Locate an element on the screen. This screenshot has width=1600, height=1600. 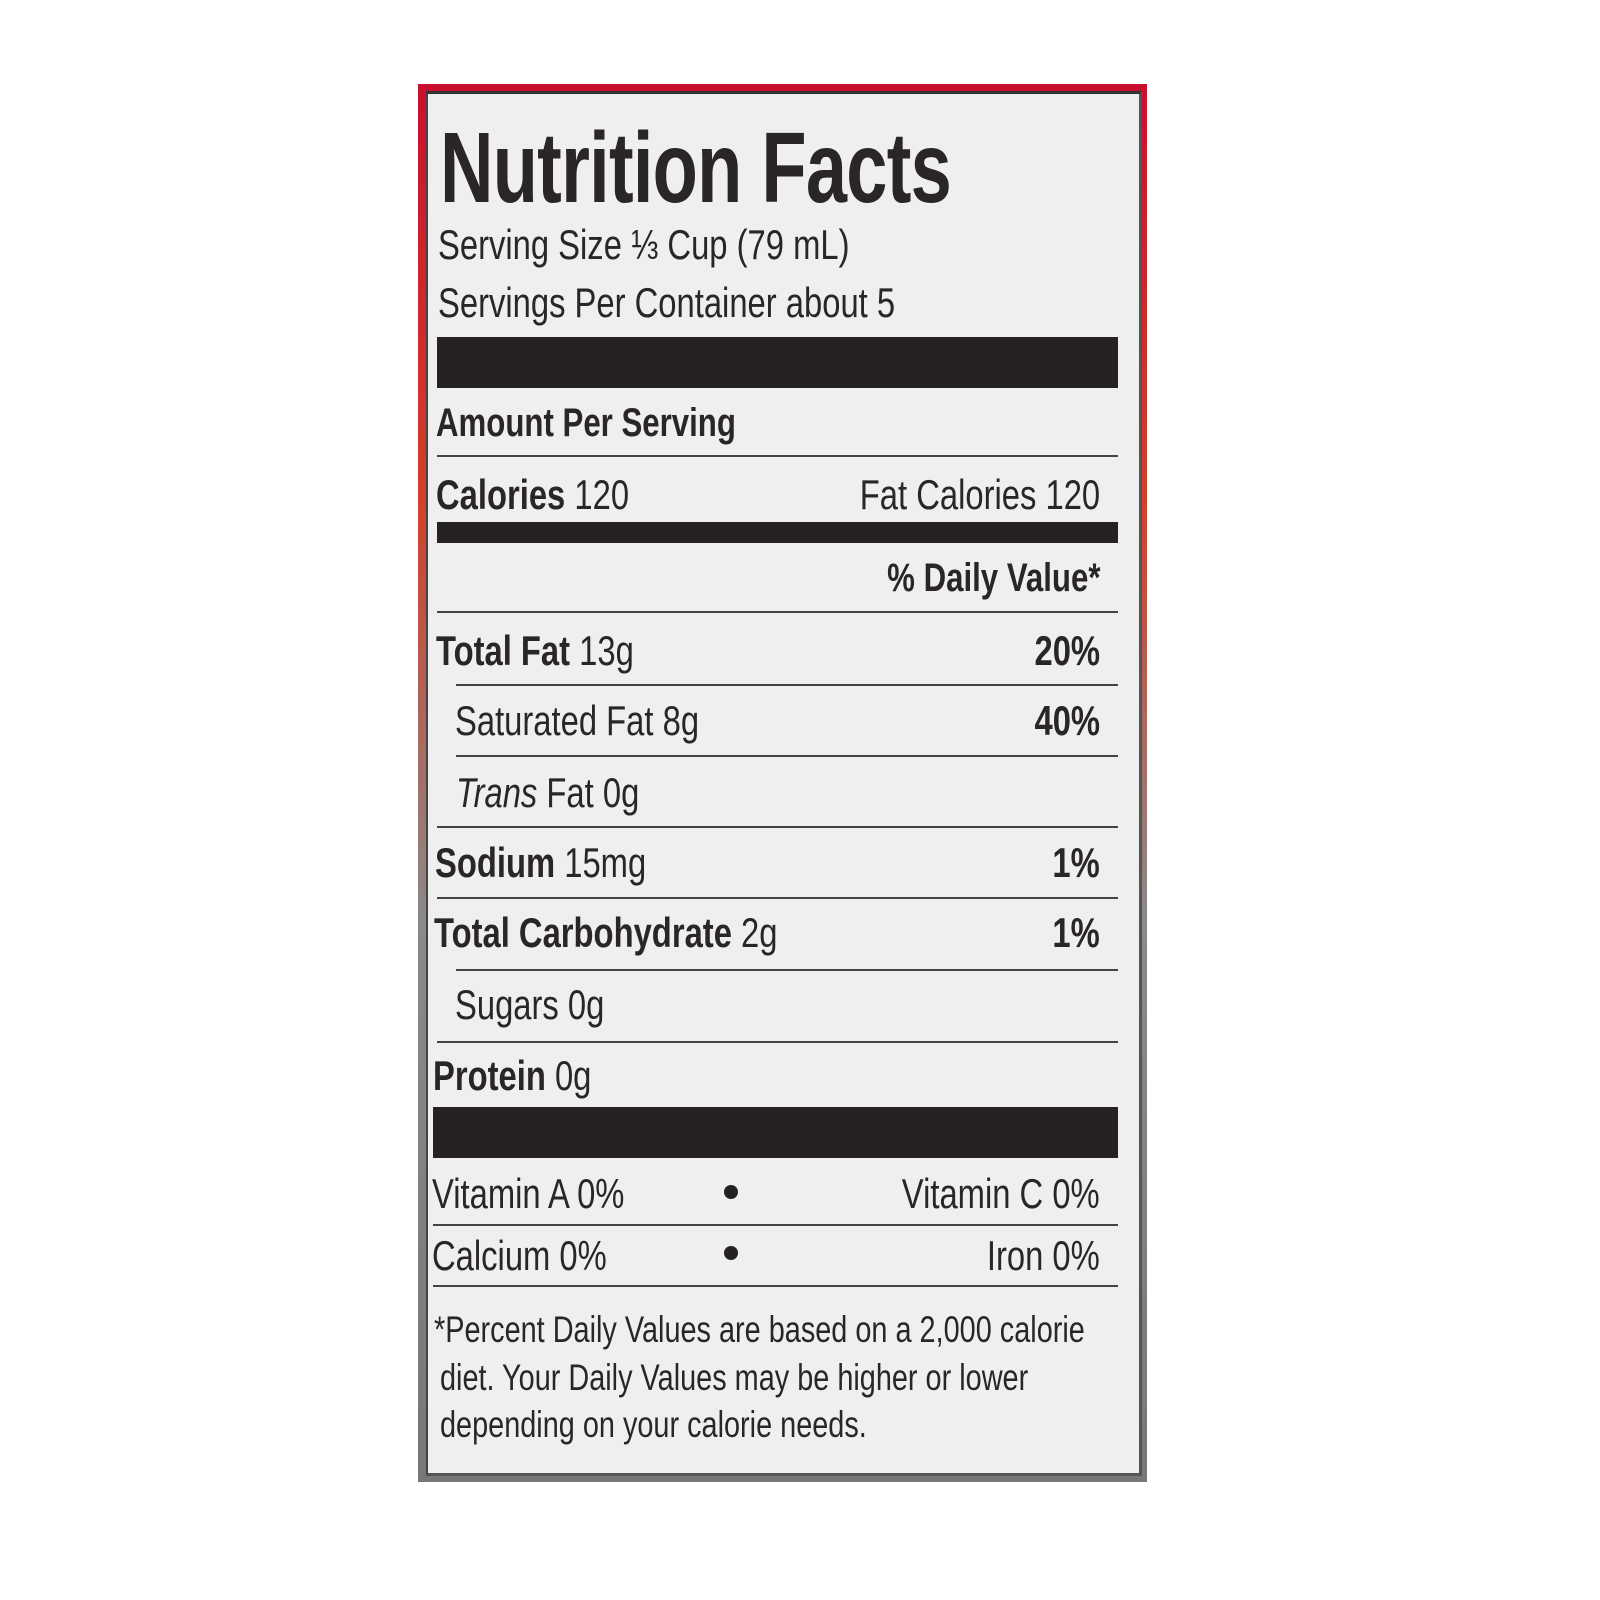
label-title: Nutrition Facts is located at coordinates (696, 168).